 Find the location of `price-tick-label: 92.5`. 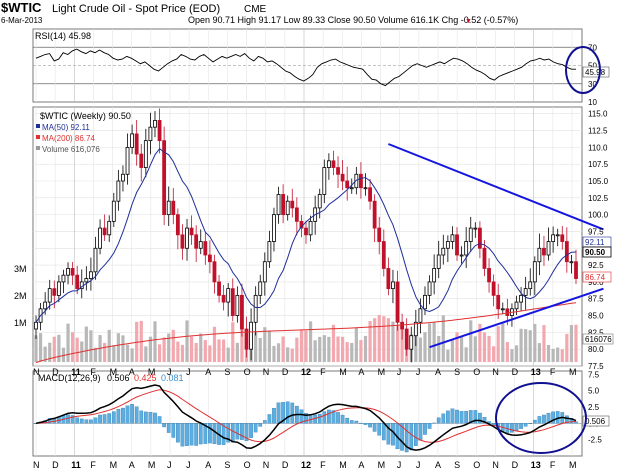

price-tick-label: 92.5 is located at coordinates (596, 265).